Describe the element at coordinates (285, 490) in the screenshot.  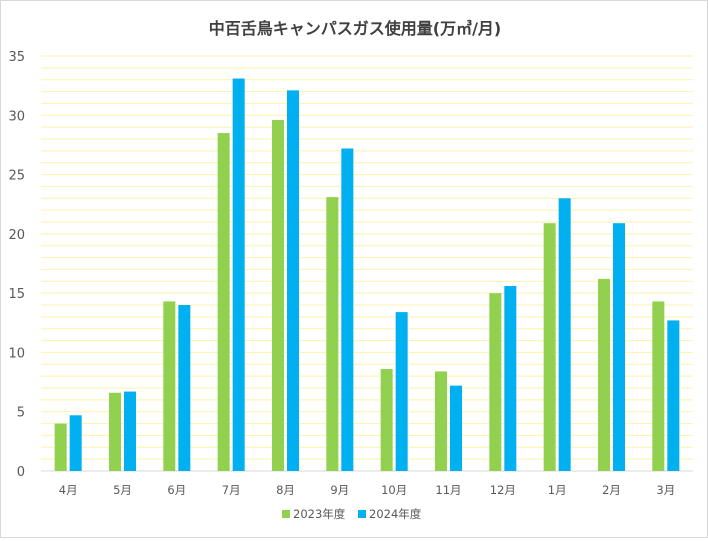
I see `x-tick-label: 8月` at that location.